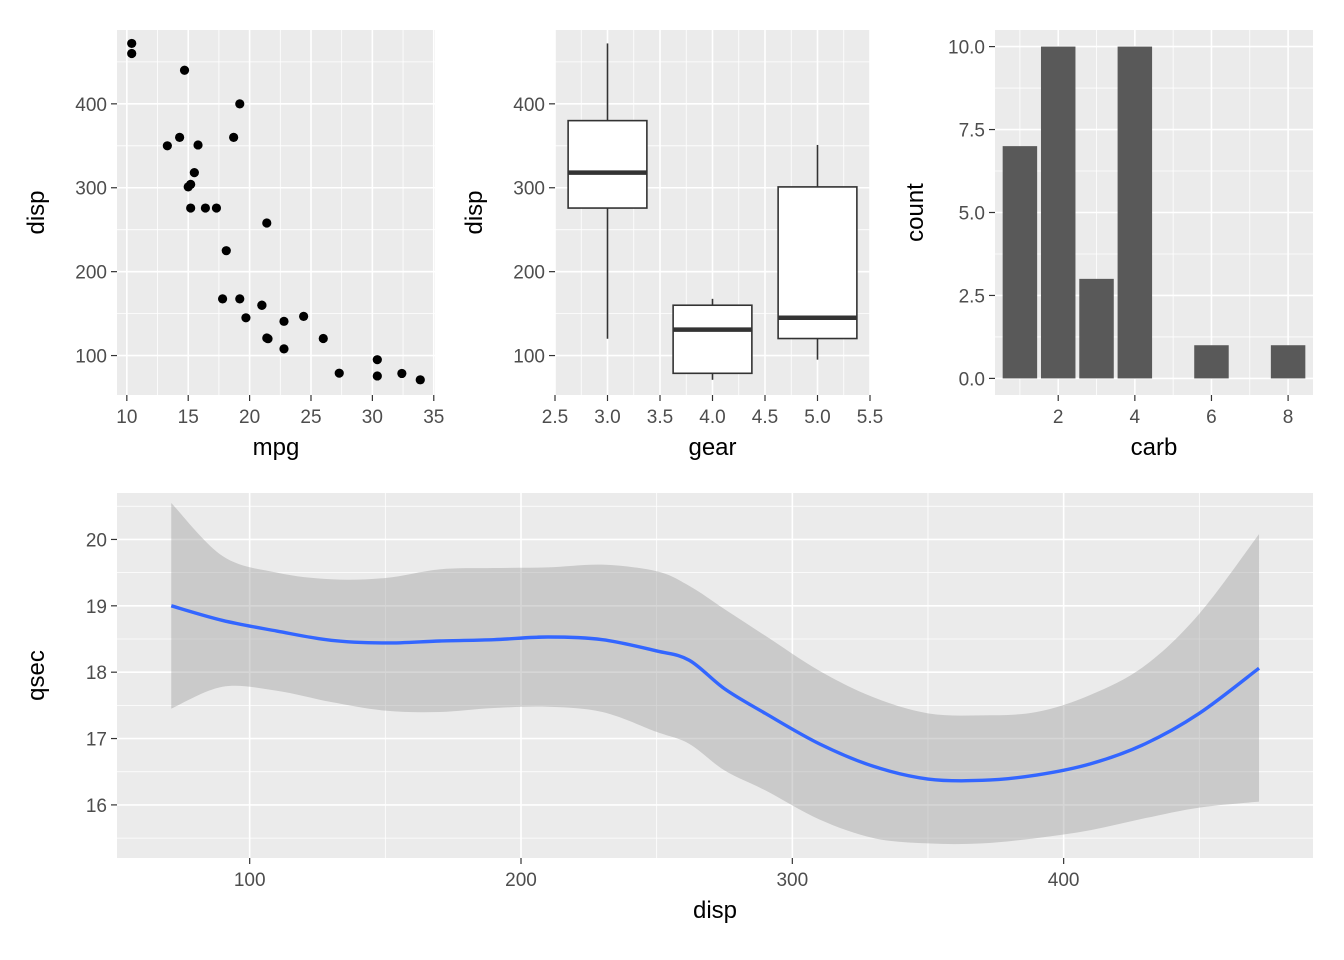 This screenshot has height=960, width=1344. What do you see at coordinates (276, 212) in the screenshot?
I see `panel-background` at bounding box center [276, 212].